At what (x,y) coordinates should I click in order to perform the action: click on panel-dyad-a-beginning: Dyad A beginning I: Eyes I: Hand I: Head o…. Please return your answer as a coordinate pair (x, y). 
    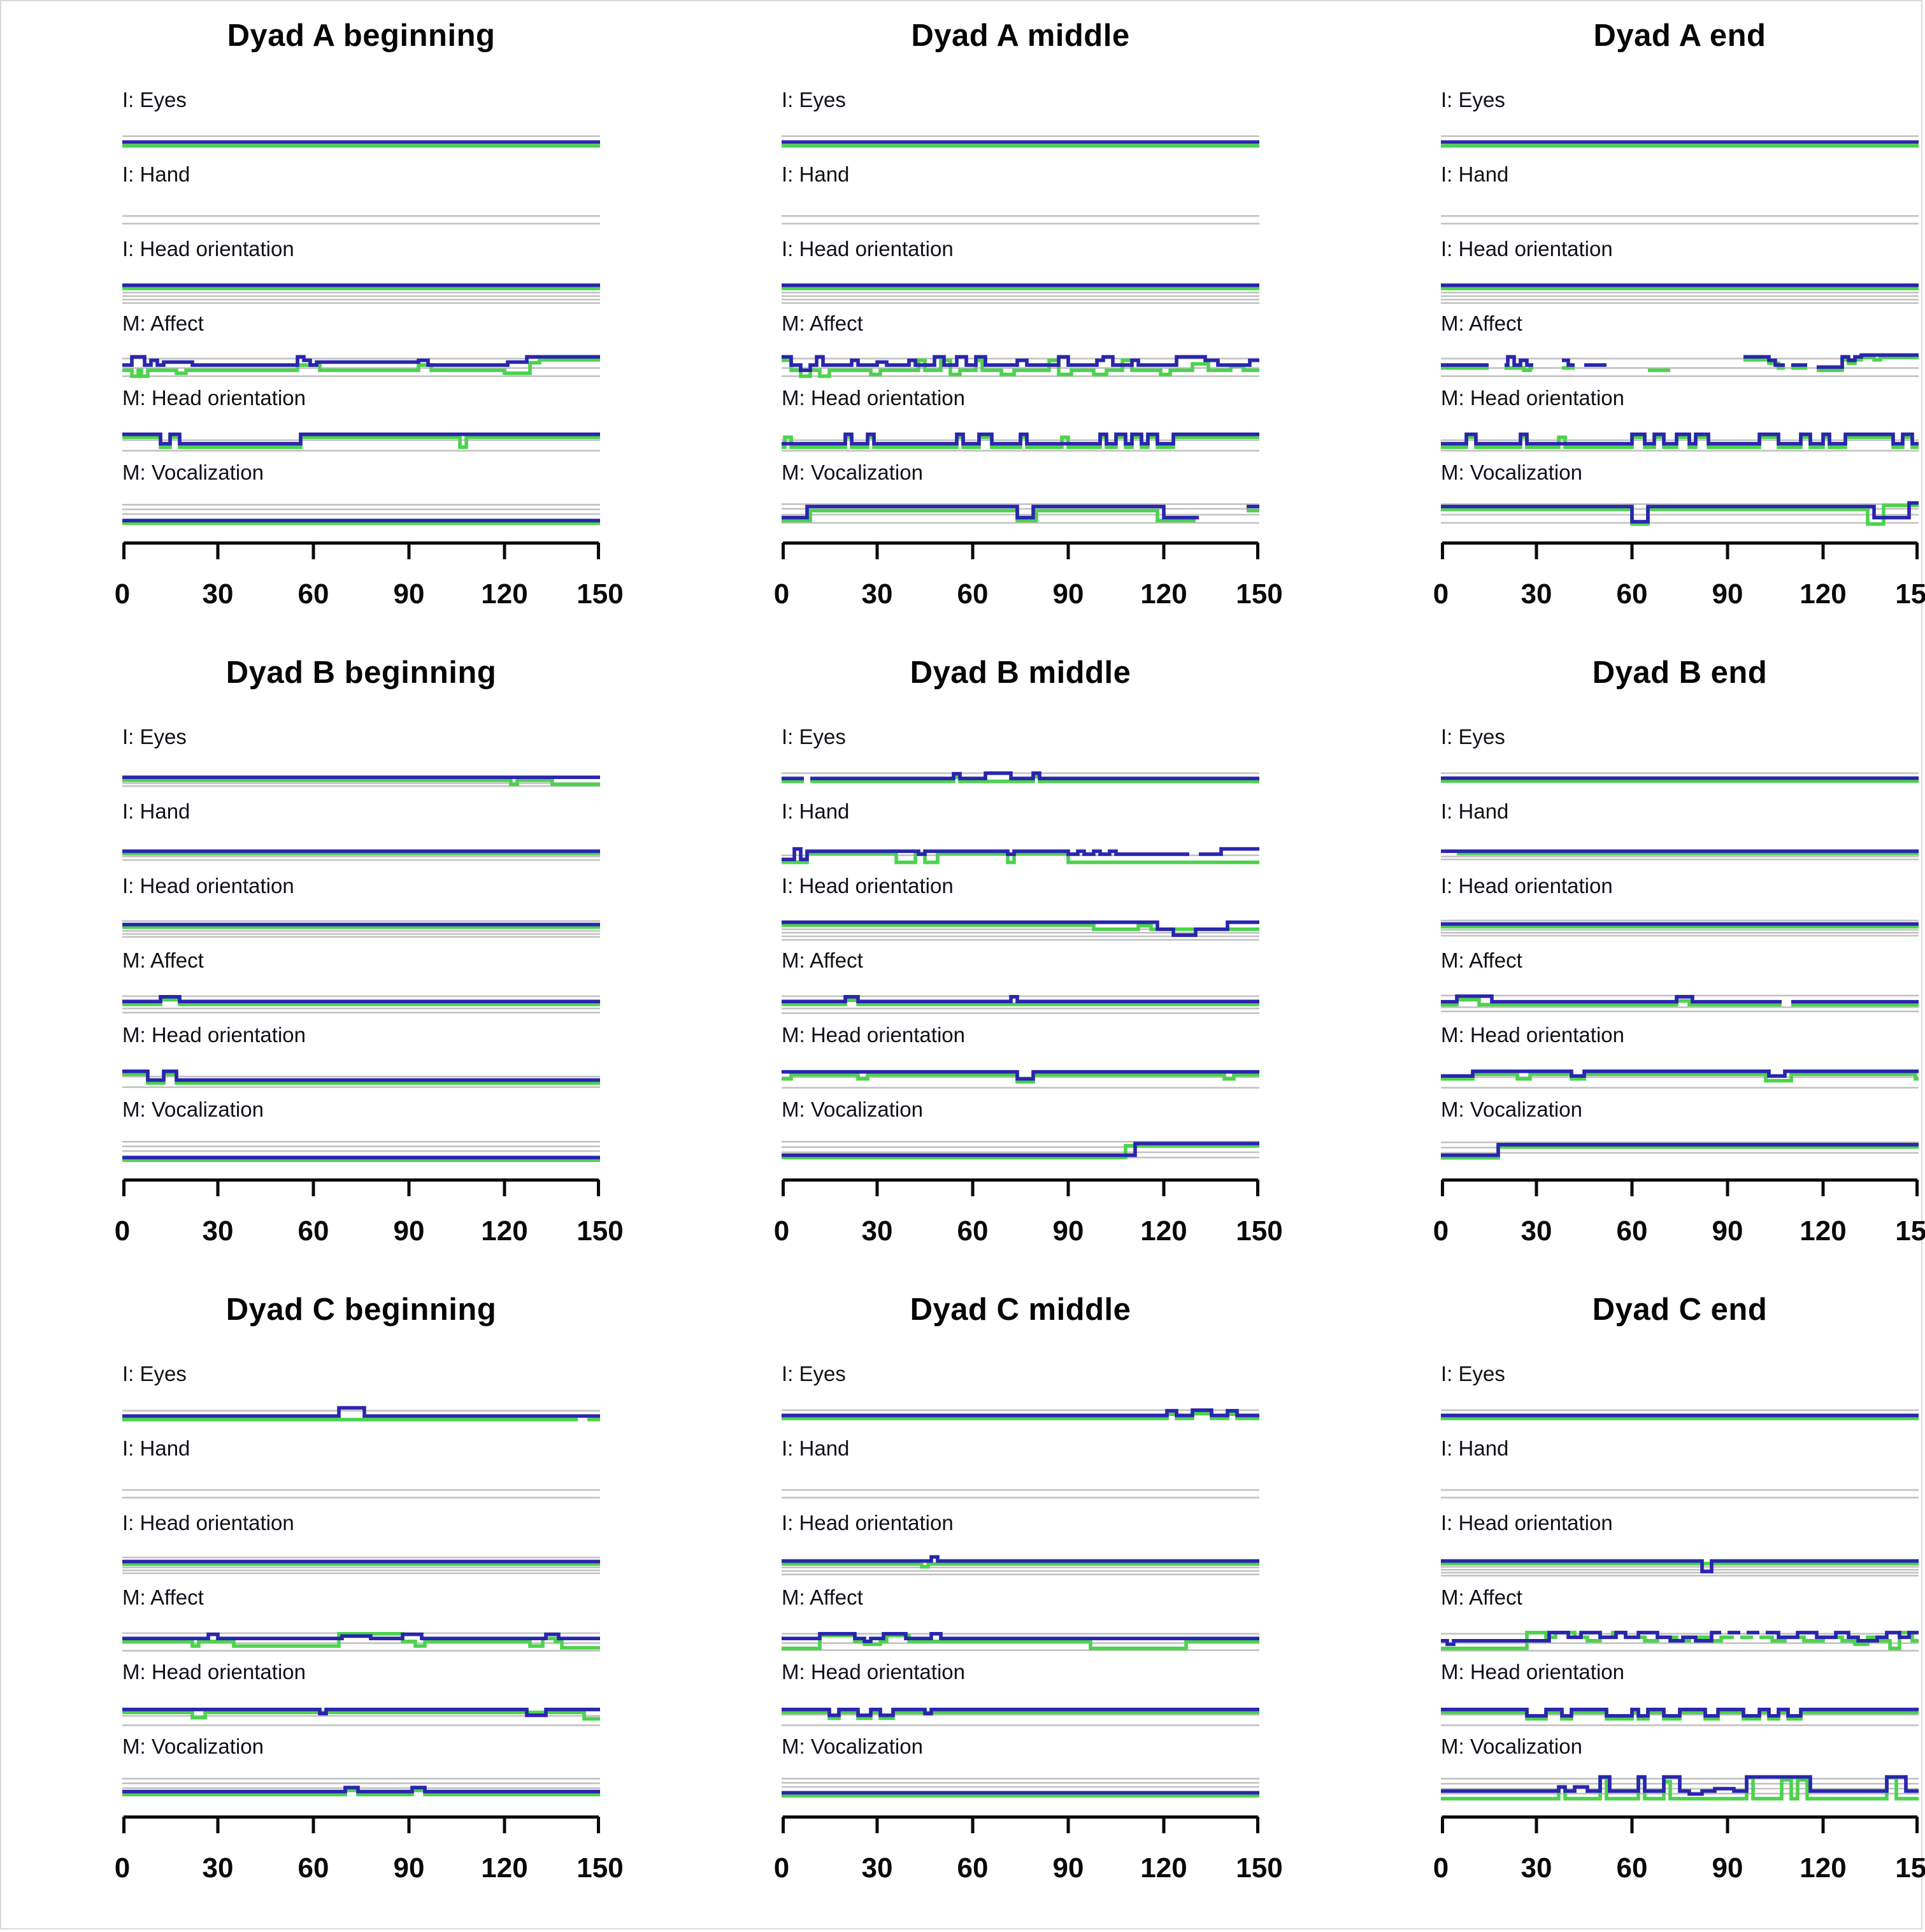
    Looking at the image, I should click on (369, 326).